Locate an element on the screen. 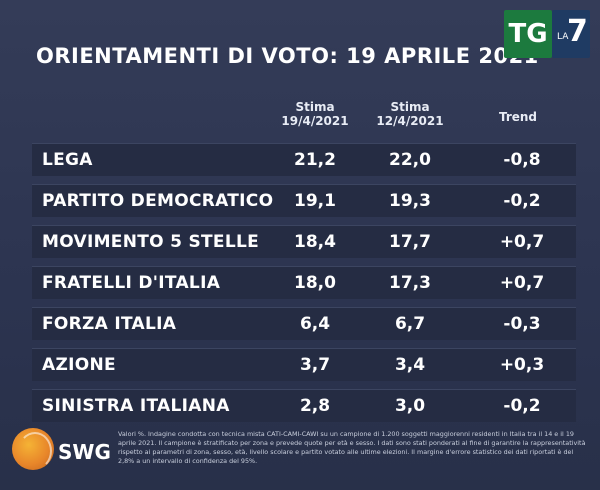 The width and height of the screenshot is (600, 490). page-title: ORIENTAMENTI DI VOTO: 19 APRILE 2021 is located at coordinates (287, 56).